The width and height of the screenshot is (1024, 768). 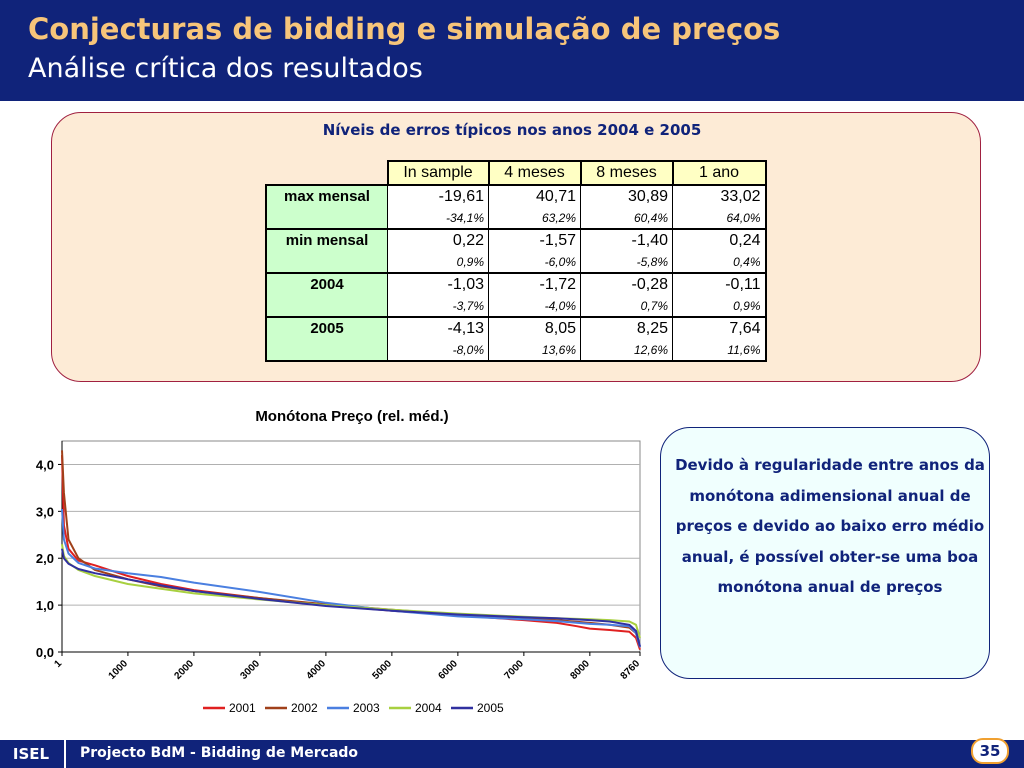 I want to click on table-cell: 30,89, so click(x=626, y=196).